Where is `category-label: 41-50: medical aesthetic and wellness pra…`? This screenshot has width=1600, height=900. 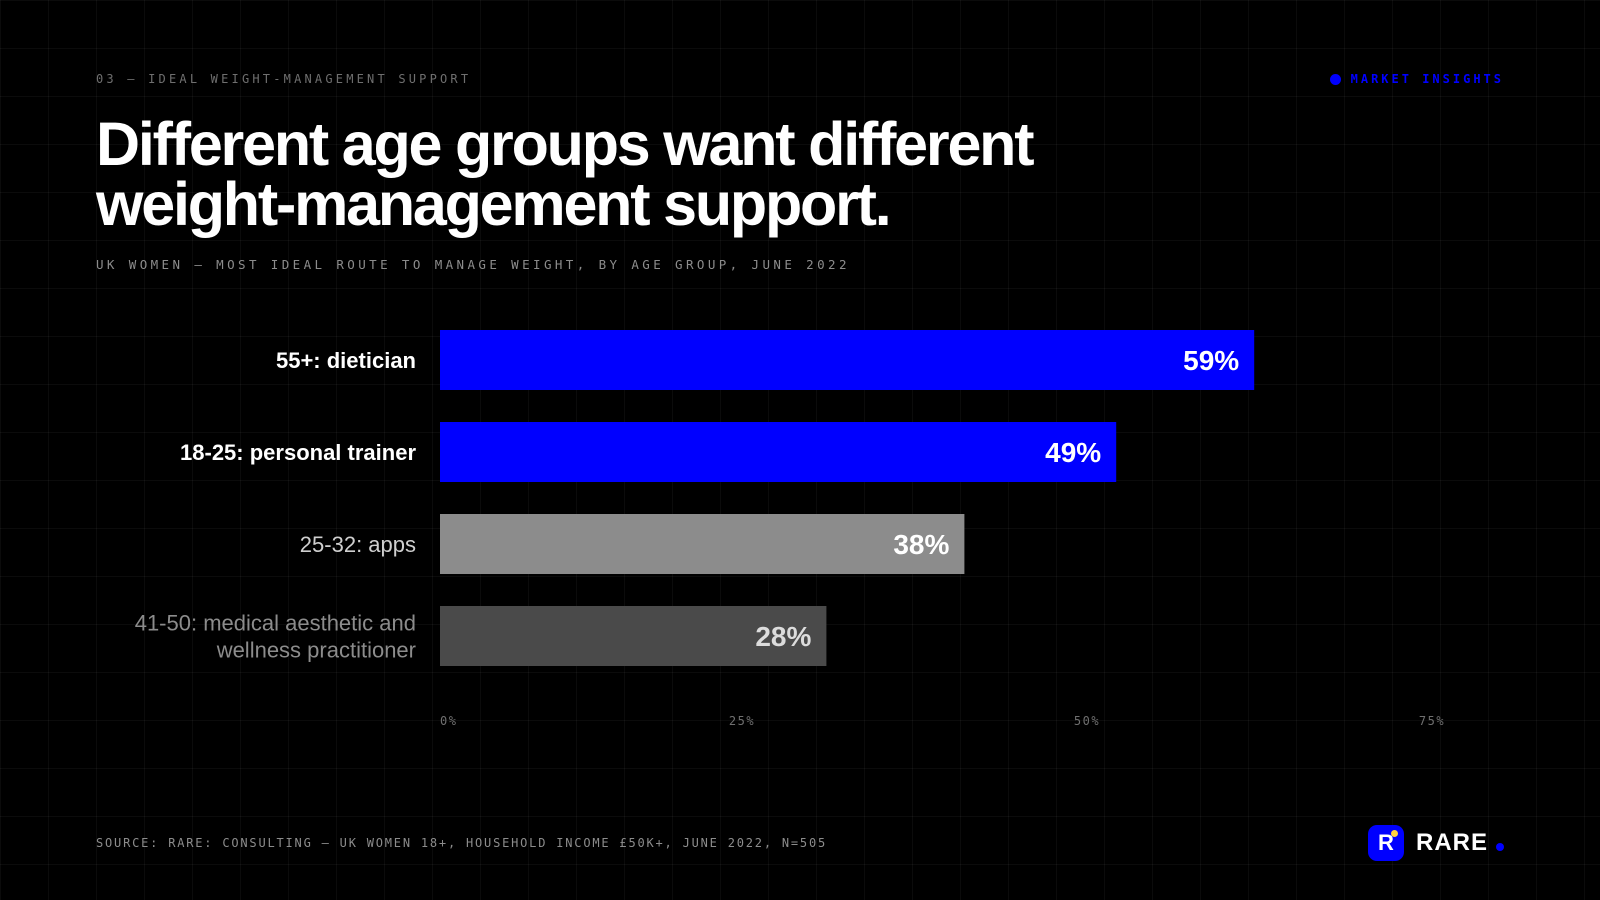 category-label: 41-50: medical aesthetic and wellness pra… is located at coordinates (275, 637).